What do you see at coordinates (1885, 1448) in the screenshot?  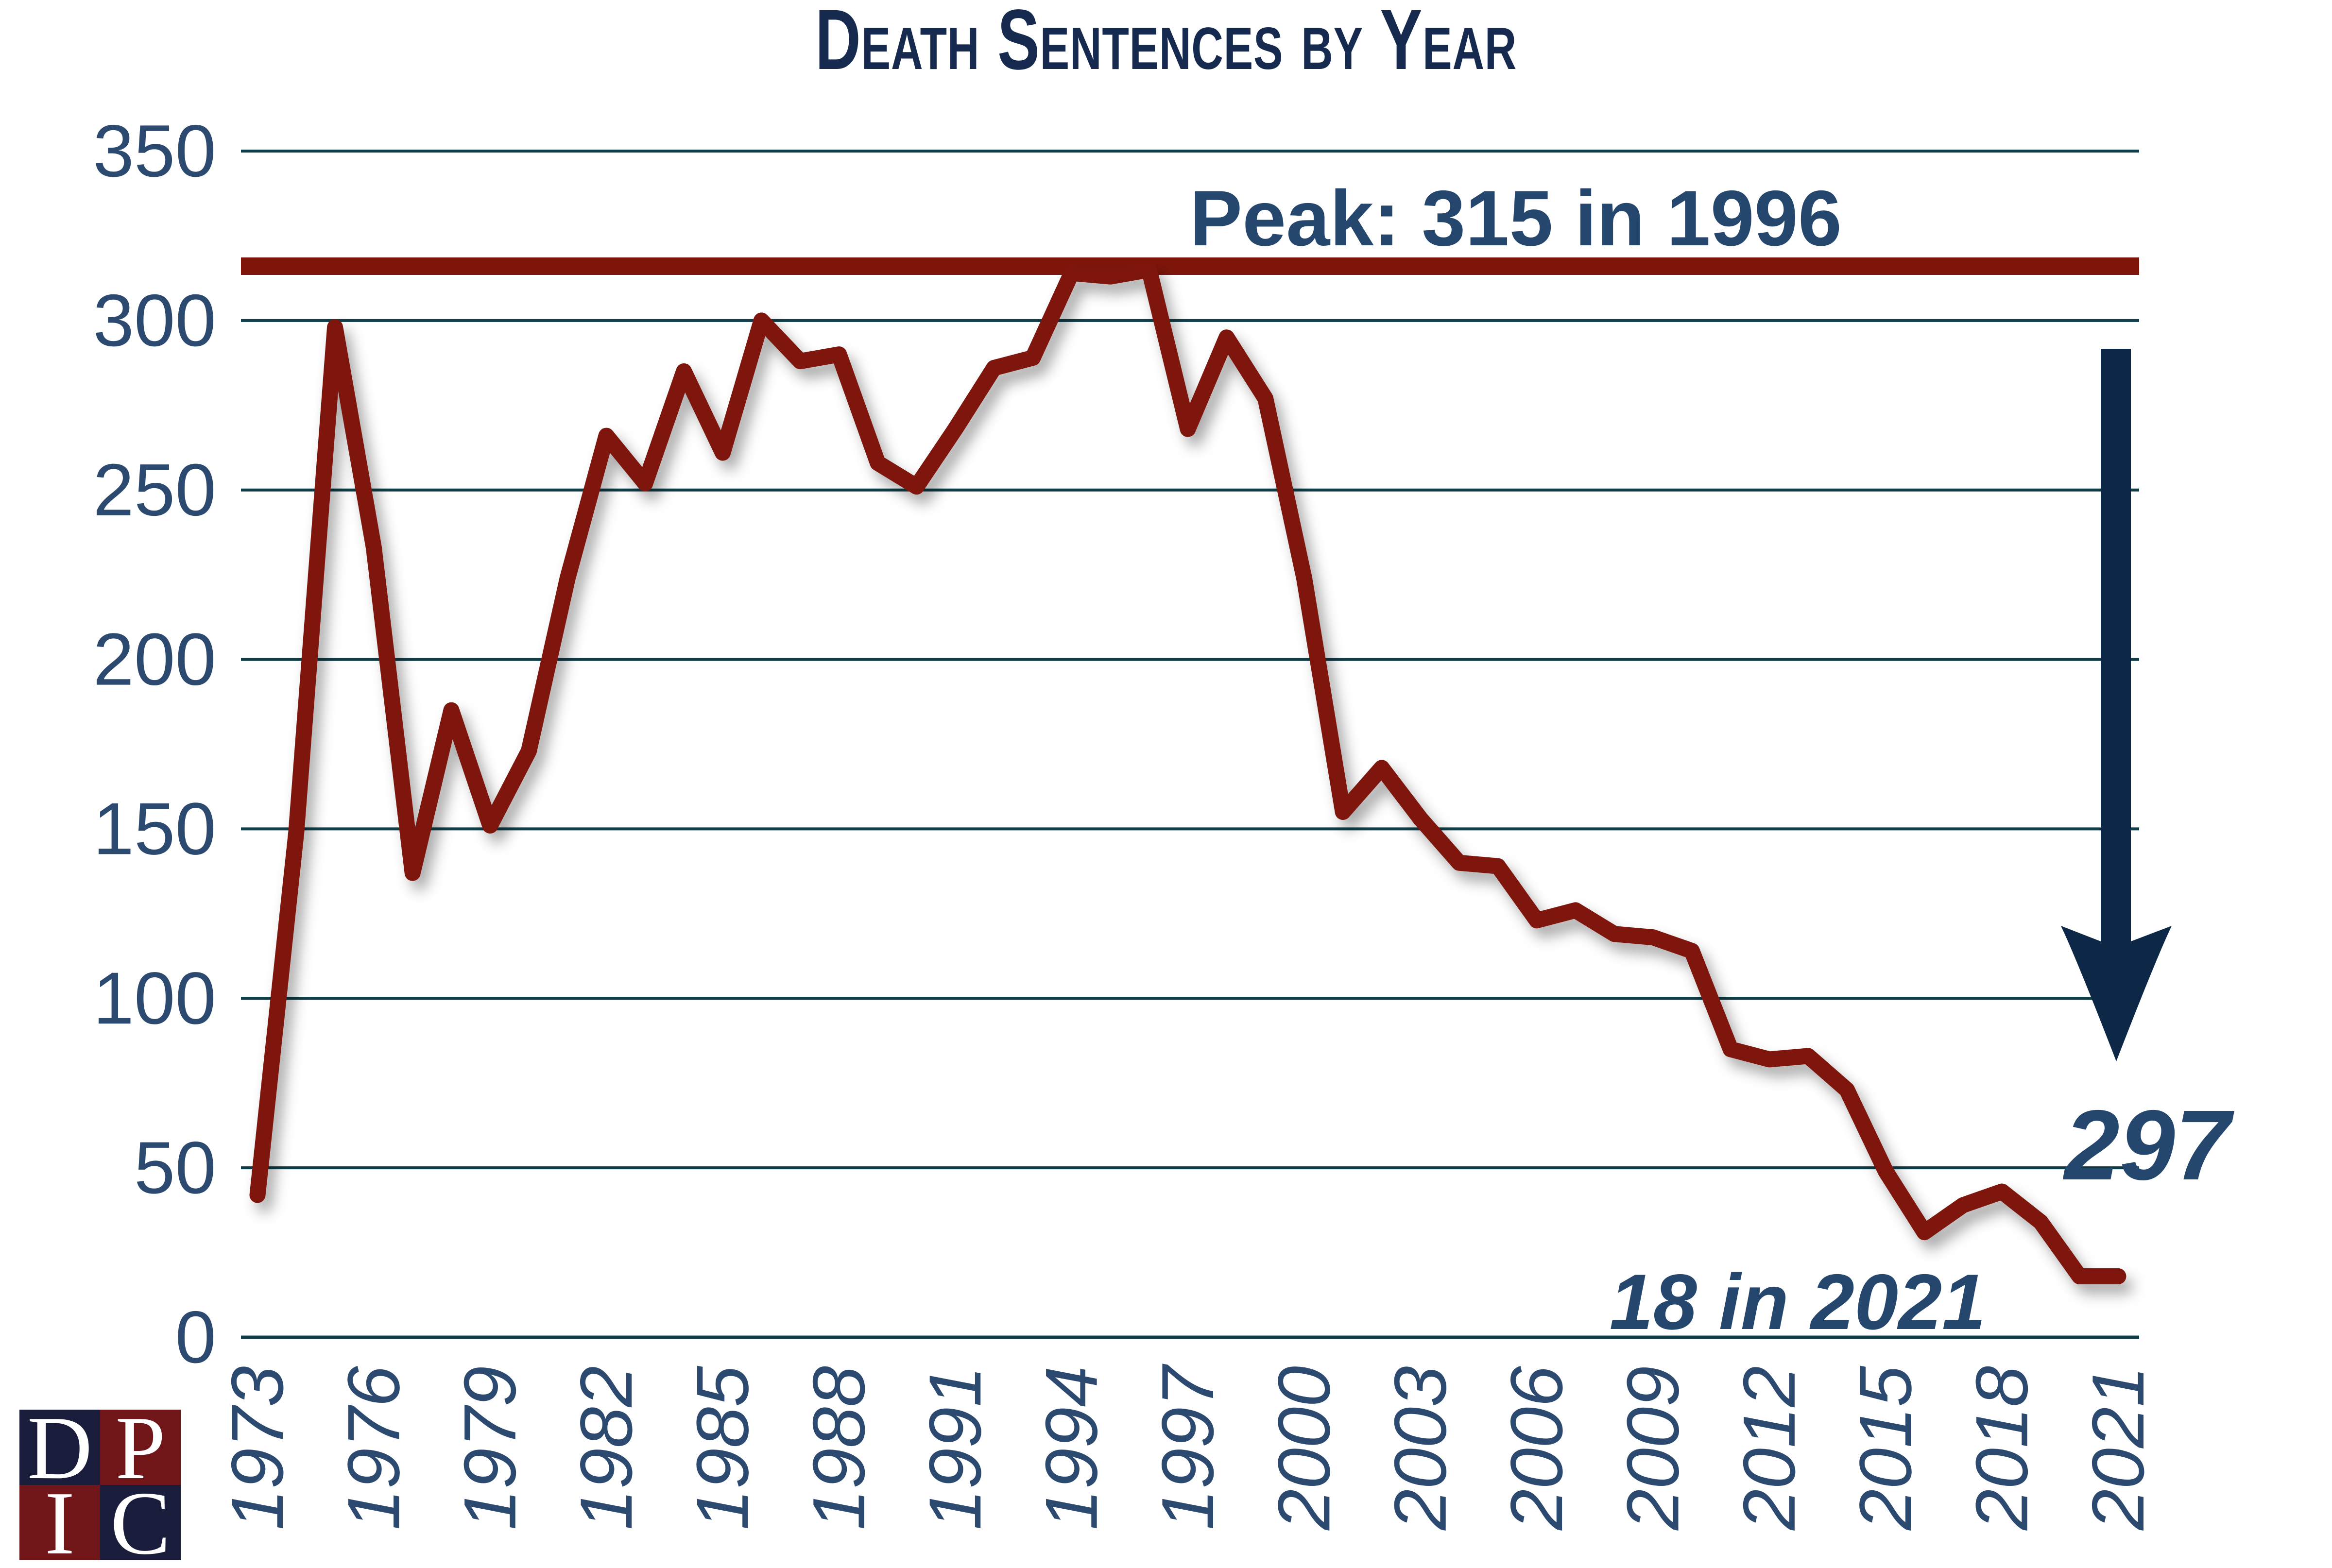 I see `x-axis-tick-label: 2015` at bounding box center [1885, 1448].